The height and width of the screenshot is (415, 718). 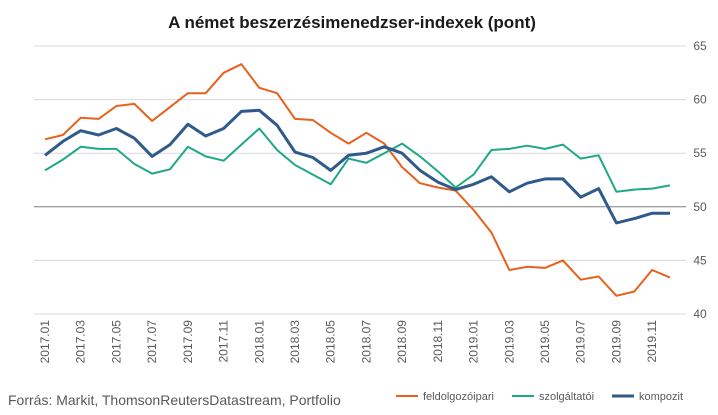 What do you see at coordinates (402, 342) in the screenshot?
I see `x-tick-label: 2018.09` at bounding box center [402, 342].